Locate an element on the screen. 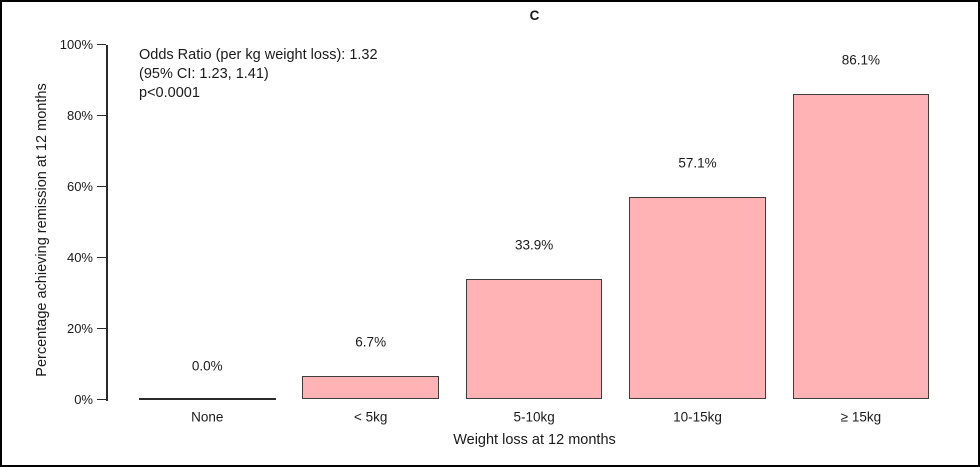 The width and height of the screenshot is (980, 467). annotation-odds-ratio: Odds Ratio (per kg weight loss): 1.32 is located at coordinates (258, 55).